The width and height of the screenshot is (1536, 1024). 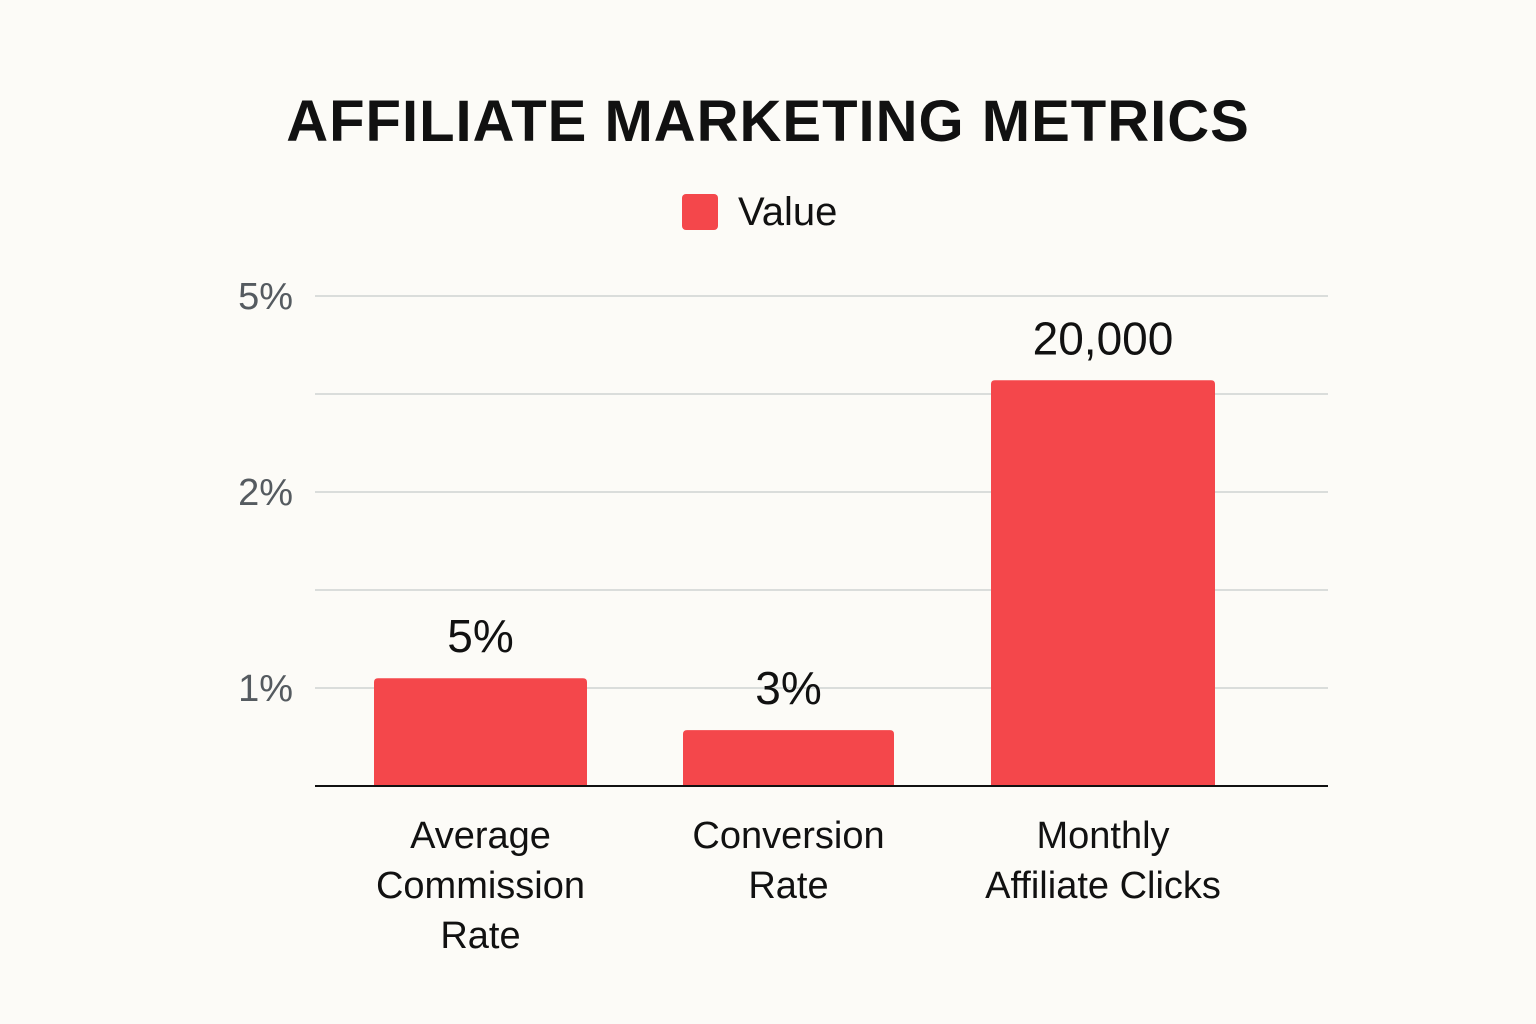 What do you see at coordinates (1103, 886) in the screenshot?
I see `category-label-line: Affiliate Clicks` at bounding box center [1103, 886].